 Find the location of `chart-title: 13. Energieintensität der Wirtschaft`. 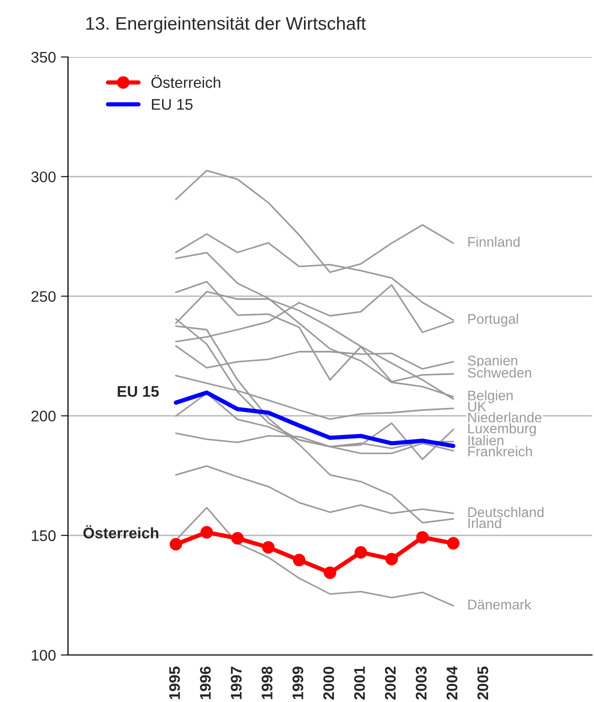

chart-title: 13. Energieintensität der Wirtschaft is located at coordinates (226, 25).